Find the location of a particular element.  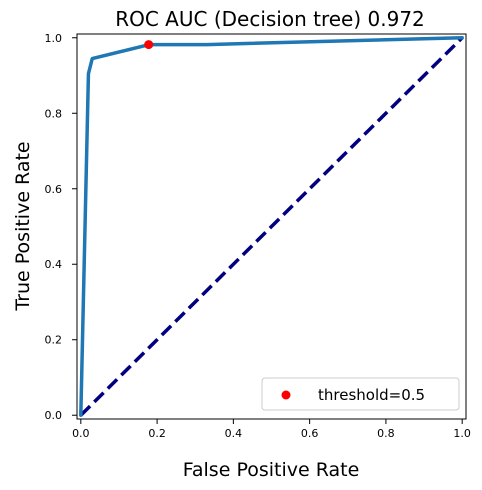

x-tick-label: 0.6 is located at coordinates (310, 433).